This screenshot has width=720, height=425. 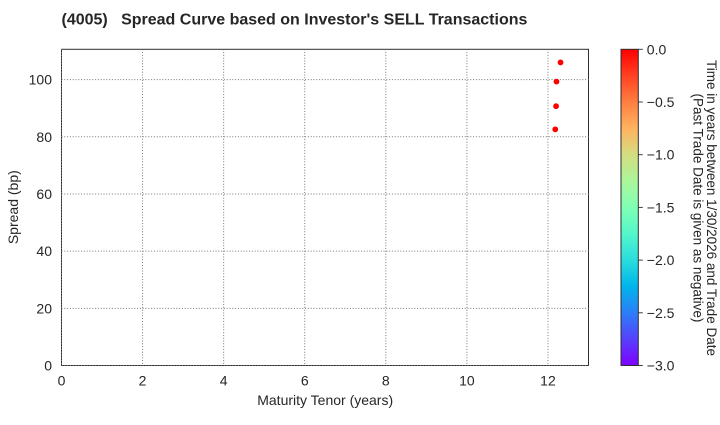 I want to click on x-tick-label: 12, so click(x=548, y=381).